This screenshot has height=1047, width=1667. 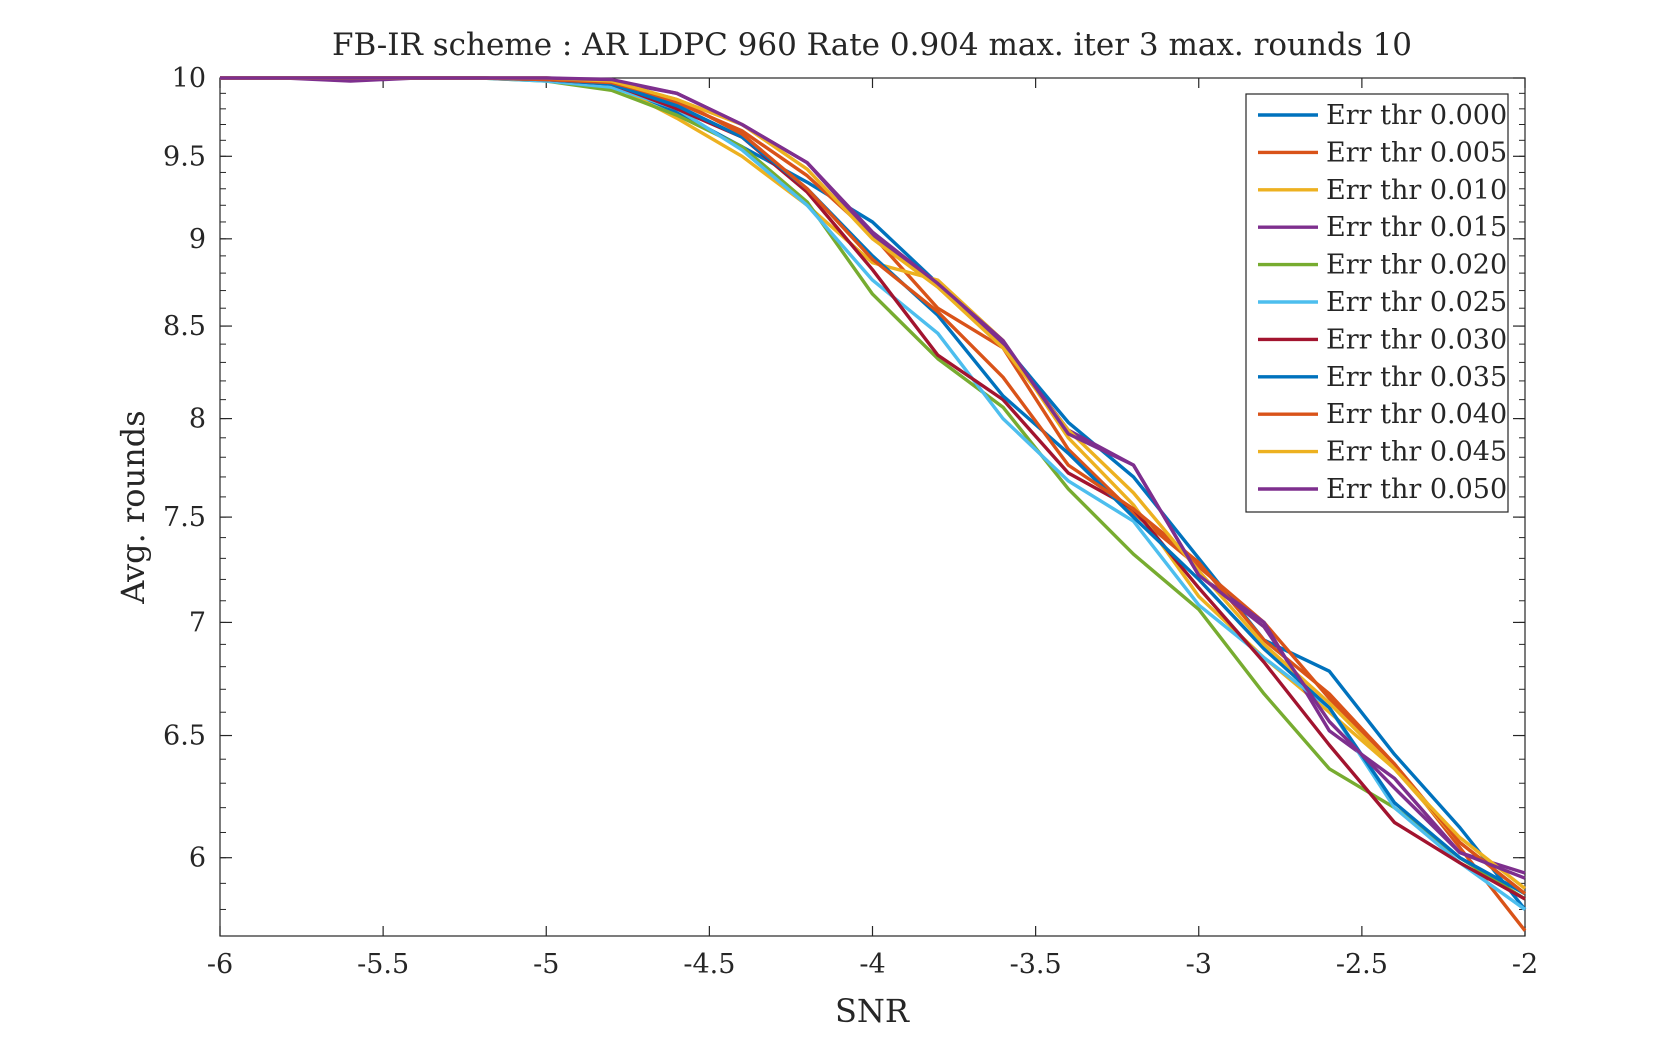 I want to click on y-tick-label: 6.5, so click(x=184, y=736).